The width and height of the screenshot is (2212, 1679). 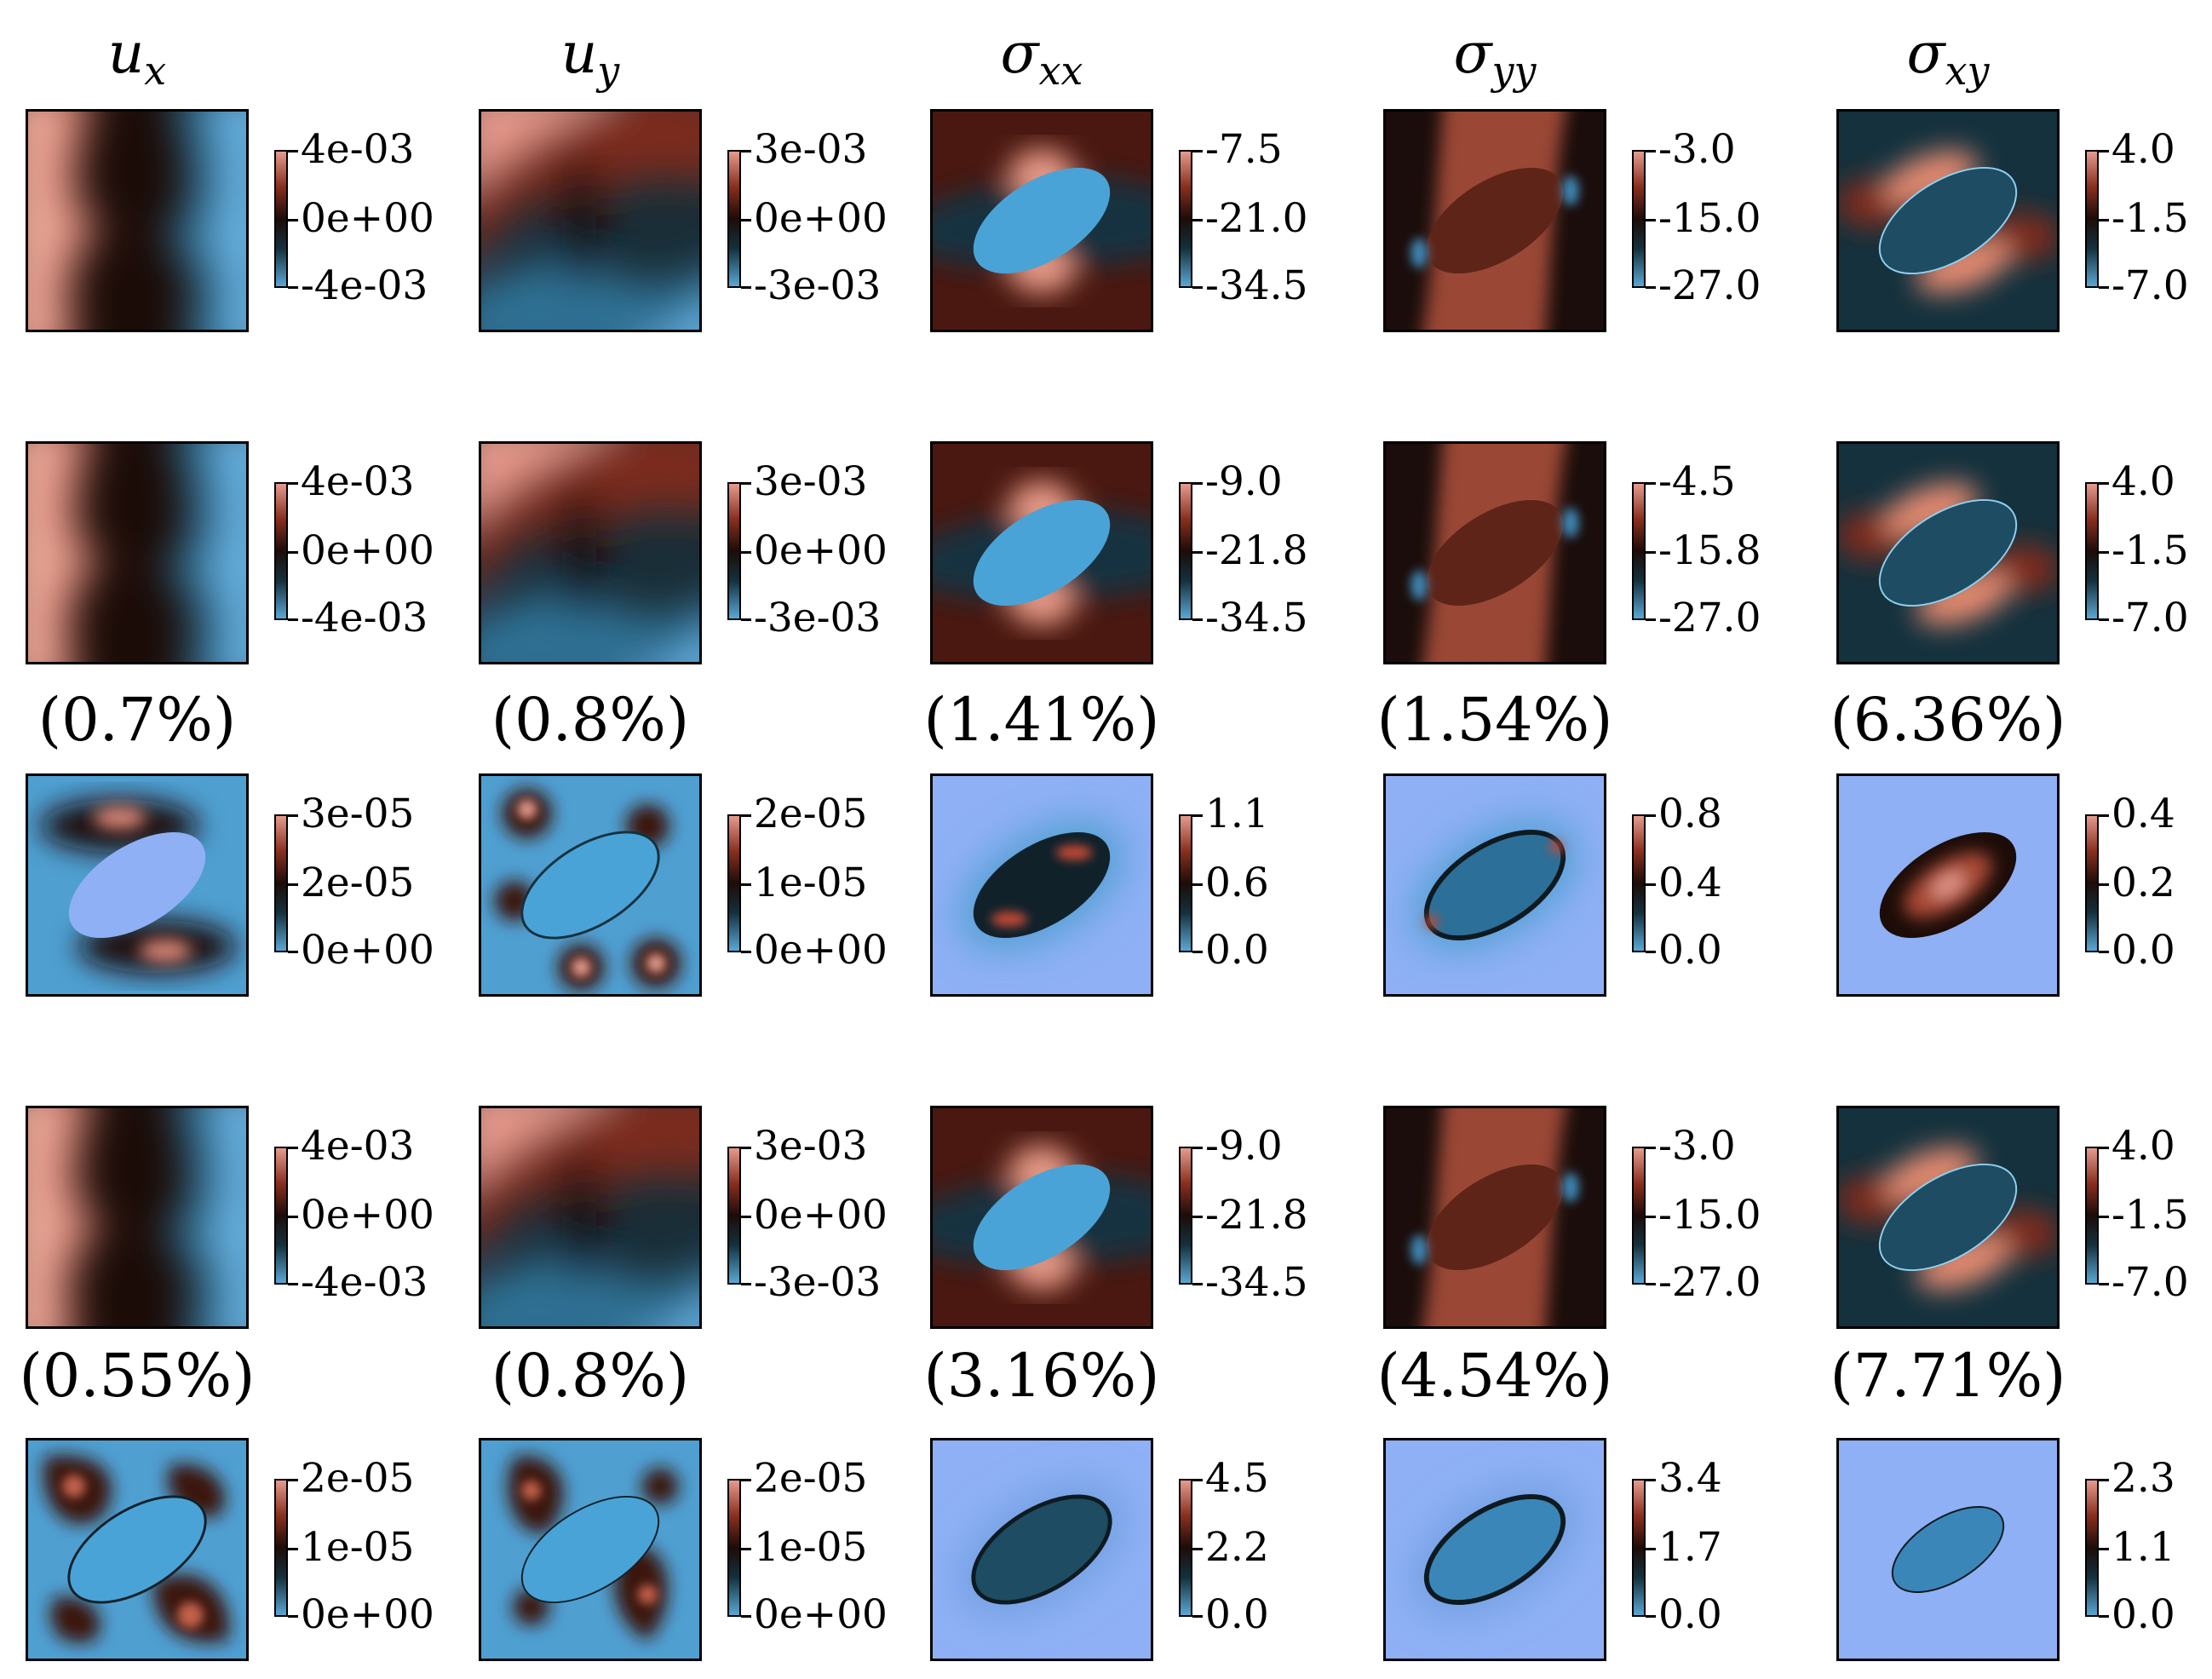 I want to click on colorbar-r3-c3, so click(x=1185, y=883).